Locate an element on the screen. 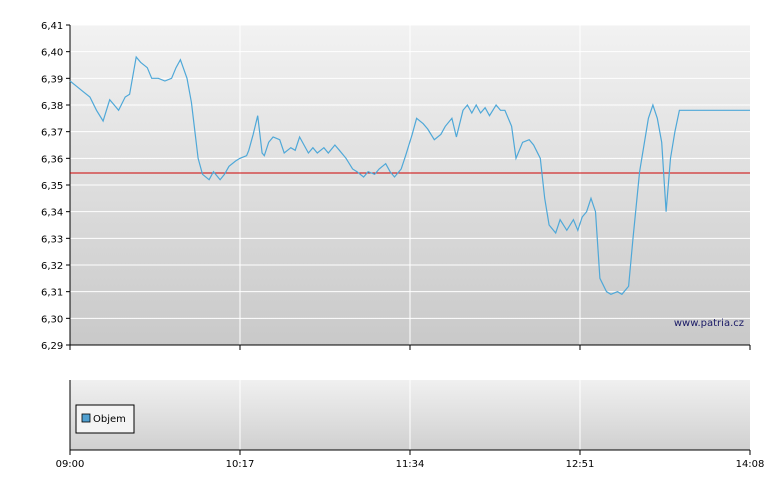 The image size is (780, 490). y-tick-label: 6,32 is located at coordinates (52, 266).